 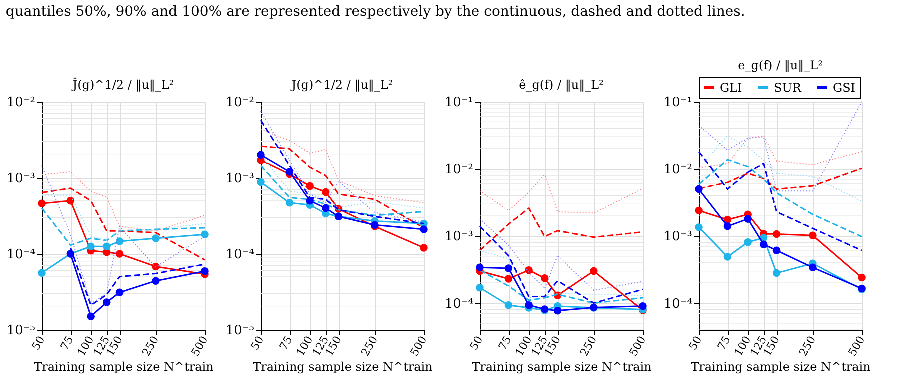 I want to click on chart-title: J(g)^1/2 / ‖u‖_L², so click(x=342, y=85).